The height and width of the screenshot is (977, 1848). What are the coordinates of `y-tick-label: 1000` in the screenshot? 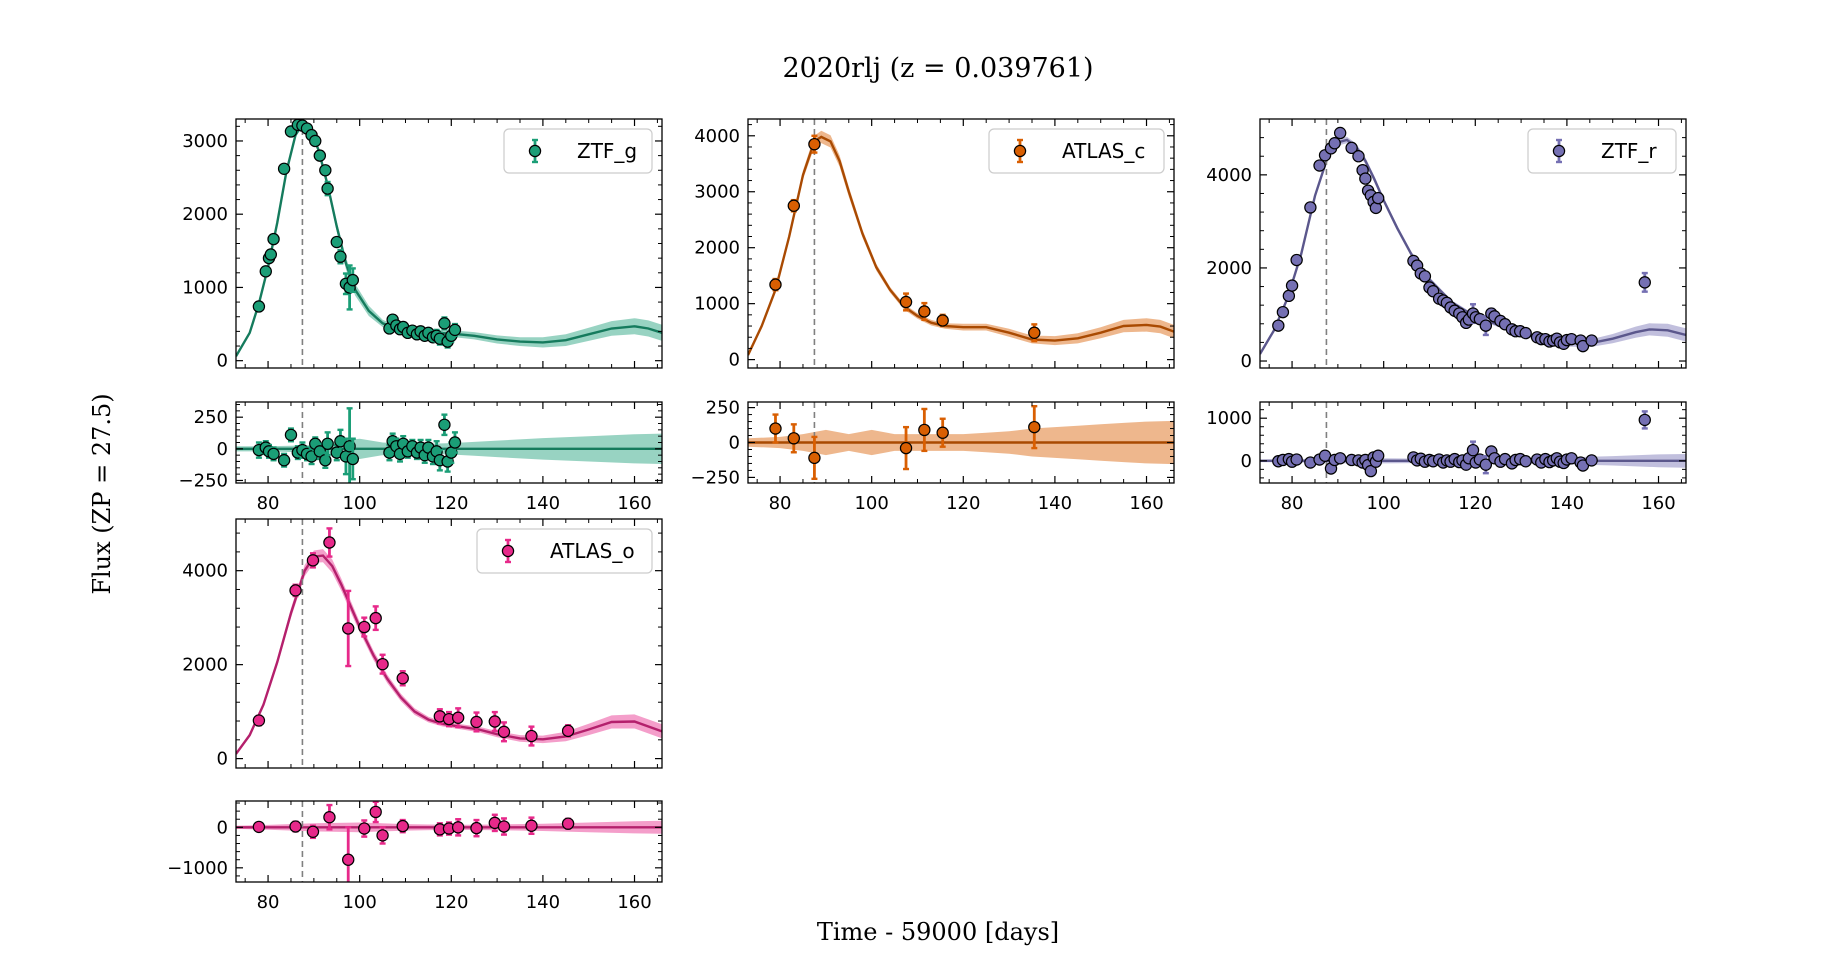 It's located at (717, 304).